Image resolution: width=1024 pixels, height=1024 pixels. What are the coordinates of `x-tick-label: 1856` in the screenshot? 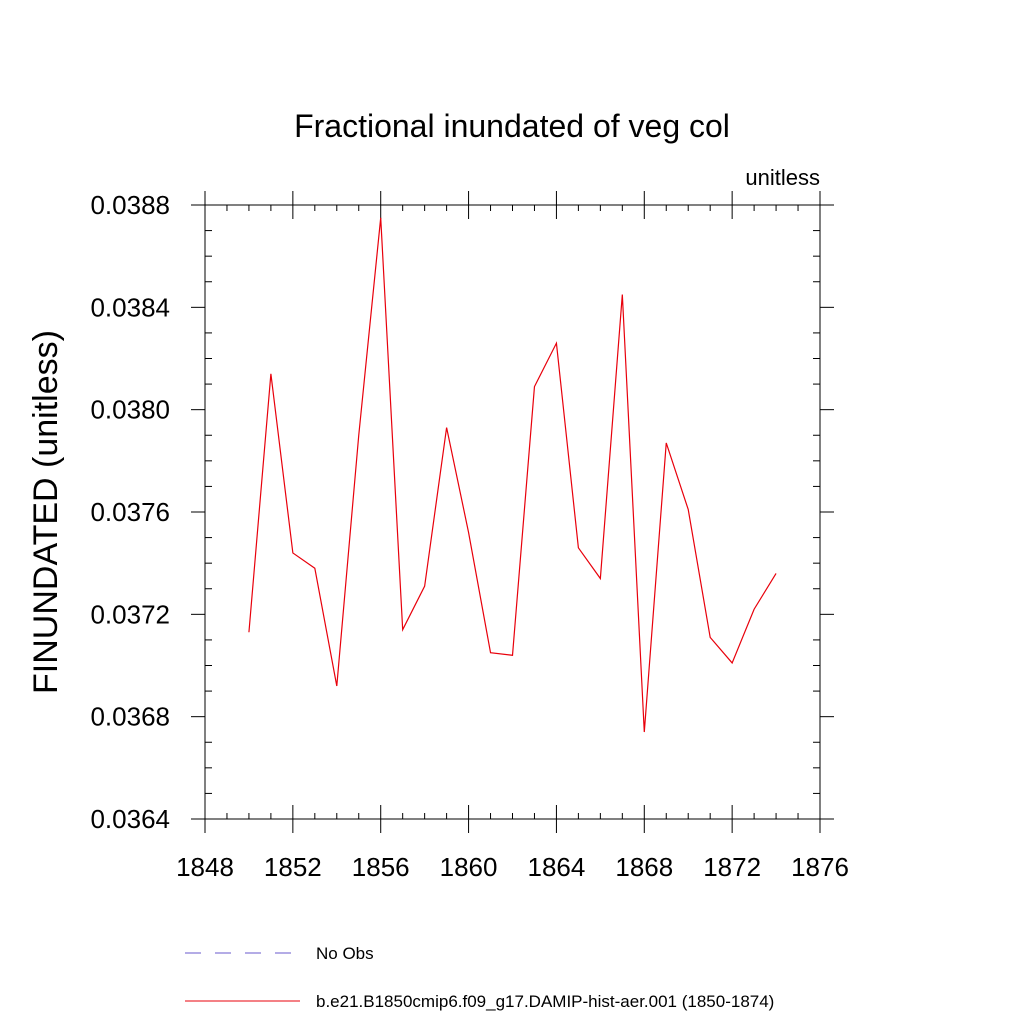 It's located at (381, 867).